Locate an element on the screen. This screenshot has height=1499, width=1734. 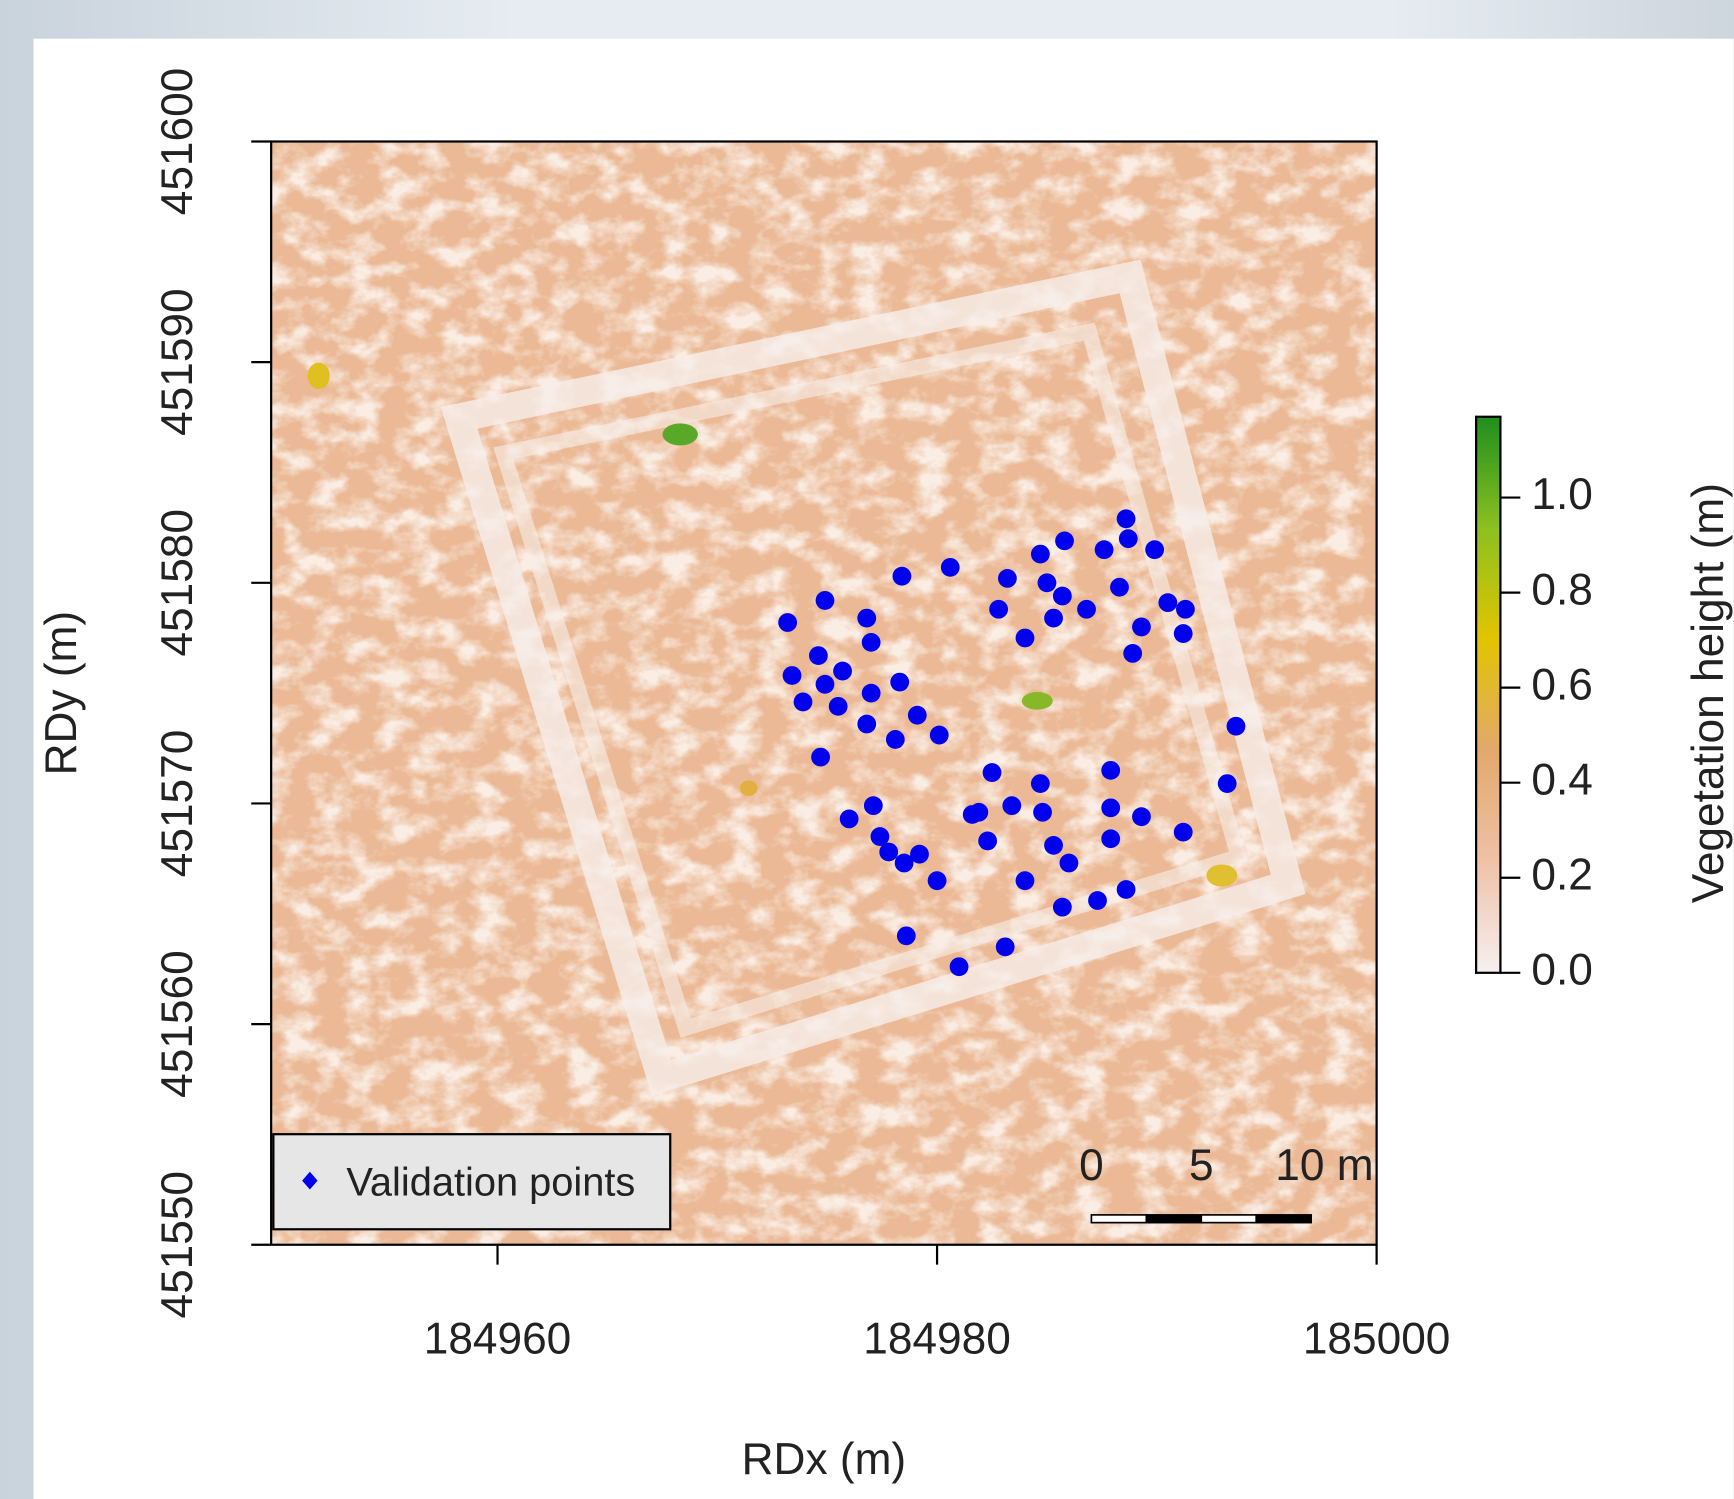
x-tick-label: 184960 is located at coordinates (498, 1339).